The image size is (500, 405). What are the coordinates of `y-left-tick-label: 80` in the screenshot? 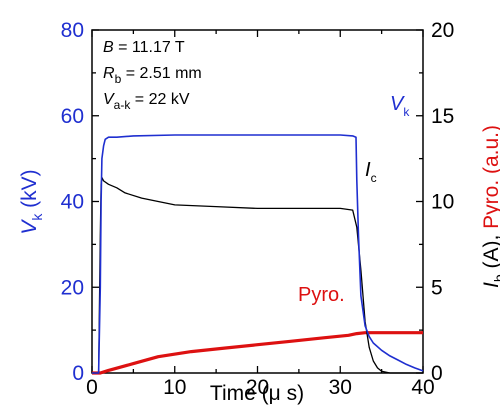 It's located at (72, 30).